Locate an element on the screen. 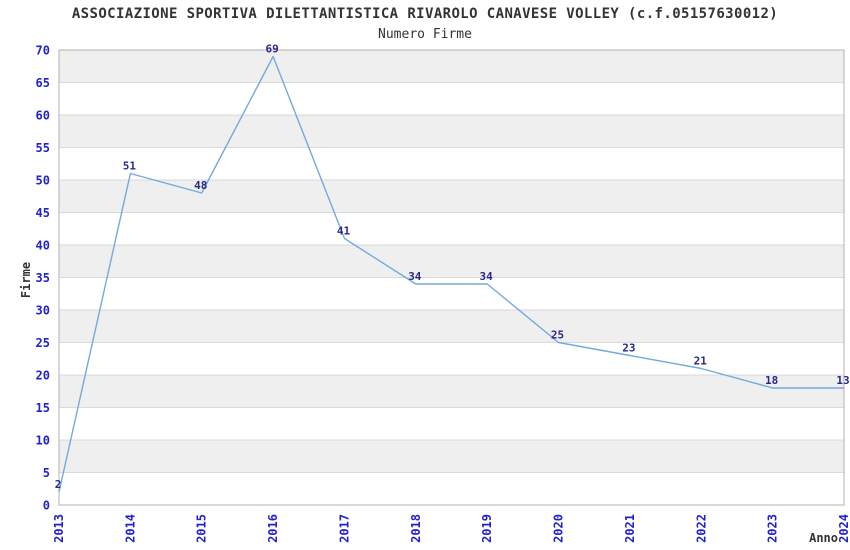  x-tick-label: 2019 is located at coordinates (487, 528).